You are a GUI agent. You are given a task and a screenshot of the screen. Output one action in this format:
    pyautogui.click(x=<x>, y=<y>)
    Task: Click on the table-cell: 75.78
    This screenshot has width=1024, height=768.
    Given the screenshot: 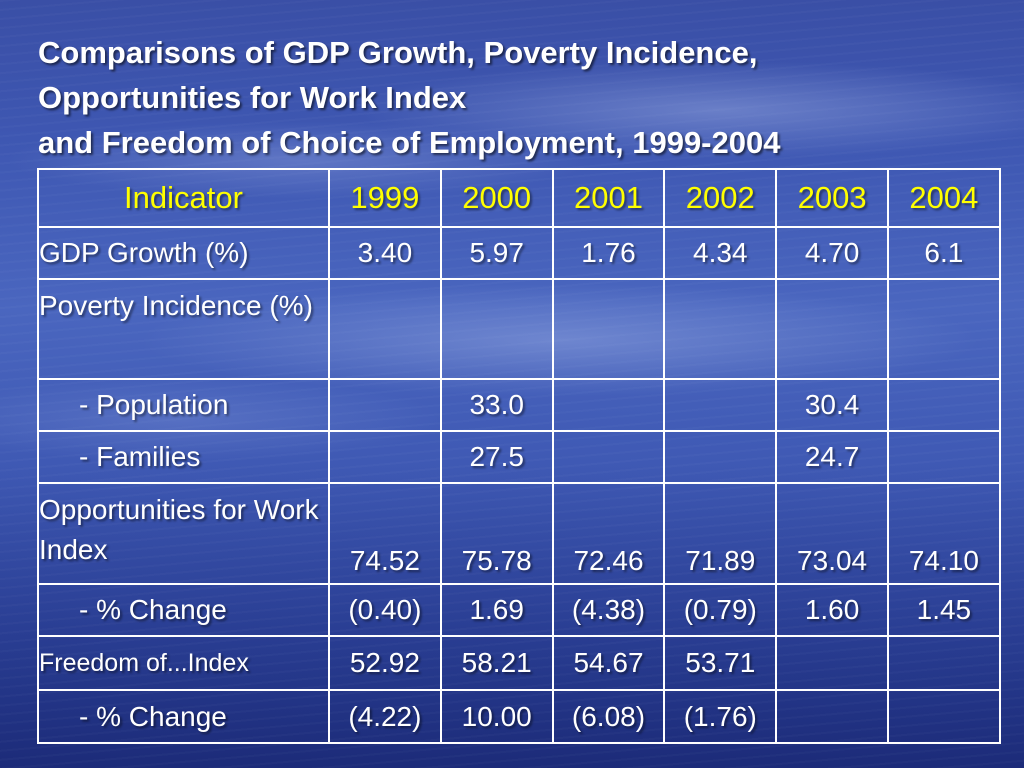 What is the action you would take?
    pyautogui.click(x=496, y=533)
    